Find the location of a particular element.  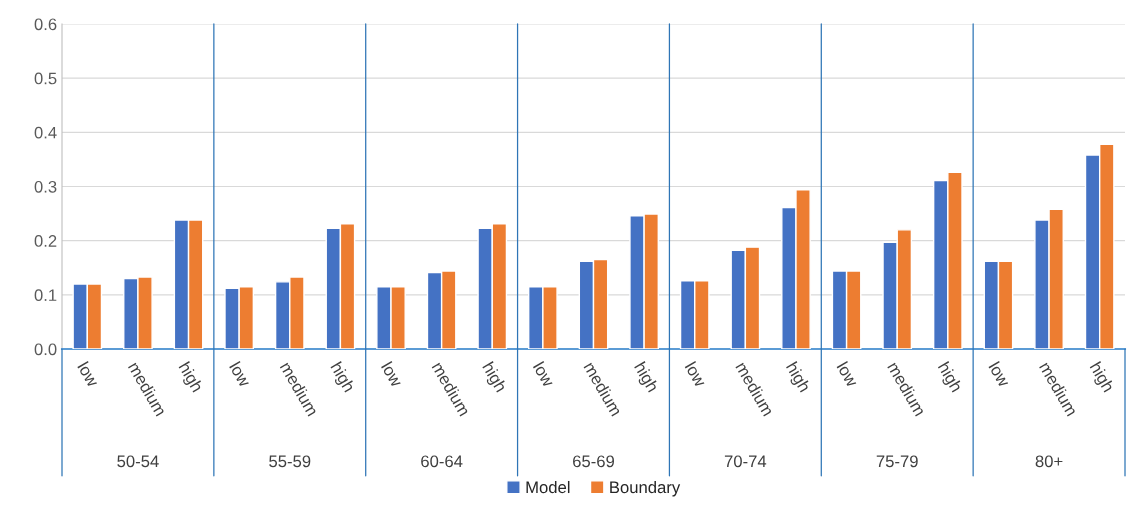

text: 70-74 is located at coordinates (745, 461).